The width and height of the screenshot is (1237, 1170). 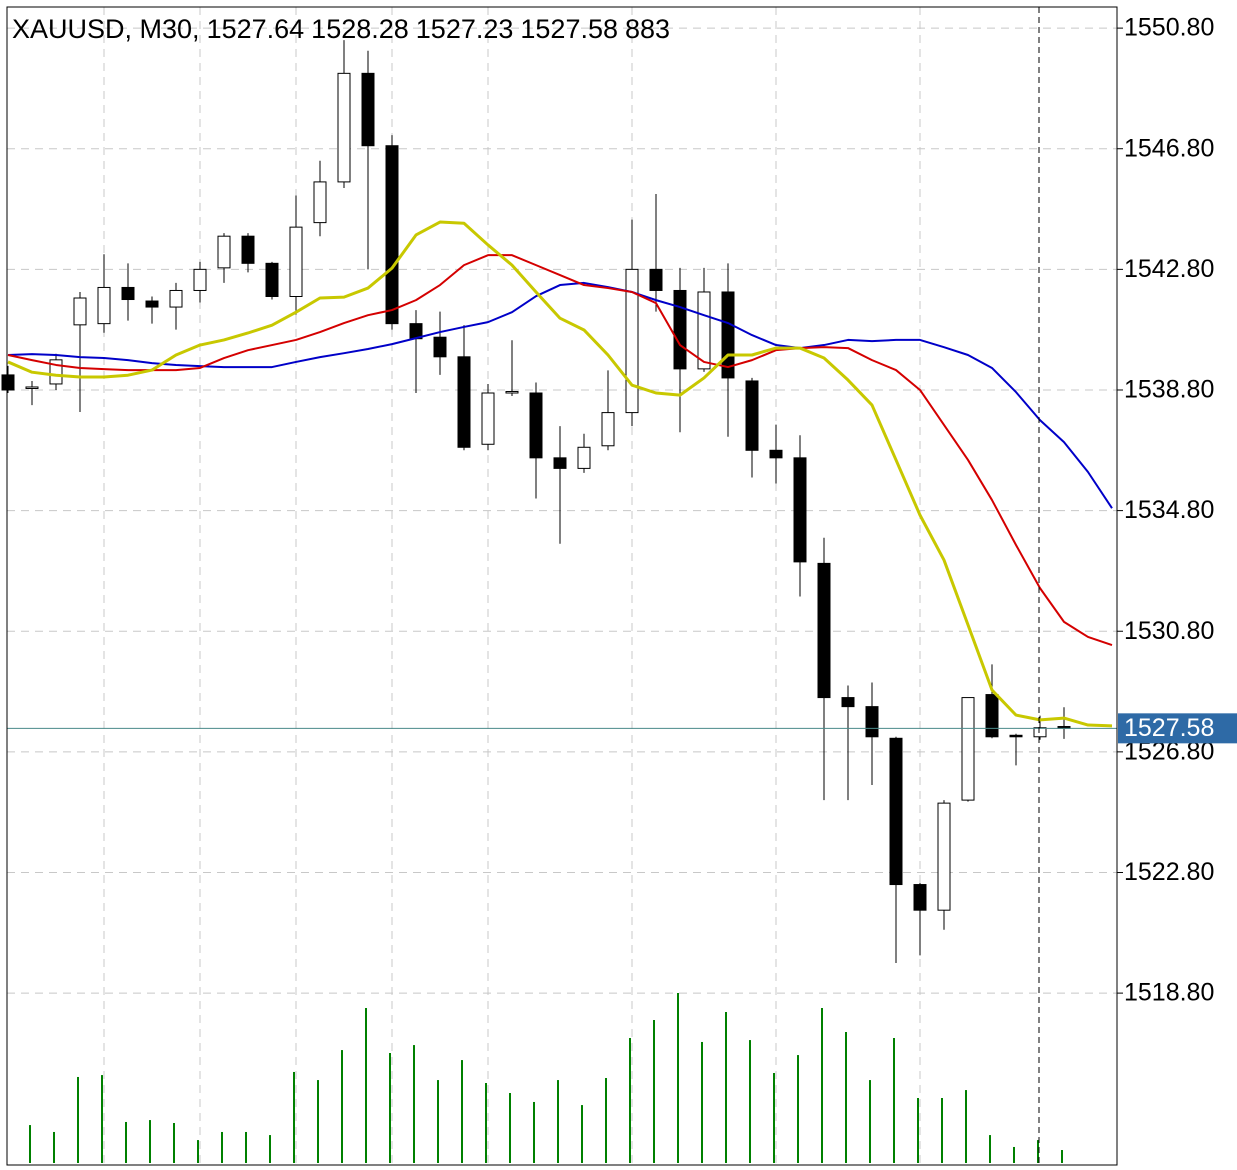 I want to click on y-tick-label: 1530.80, so click(x=1169, y=631).